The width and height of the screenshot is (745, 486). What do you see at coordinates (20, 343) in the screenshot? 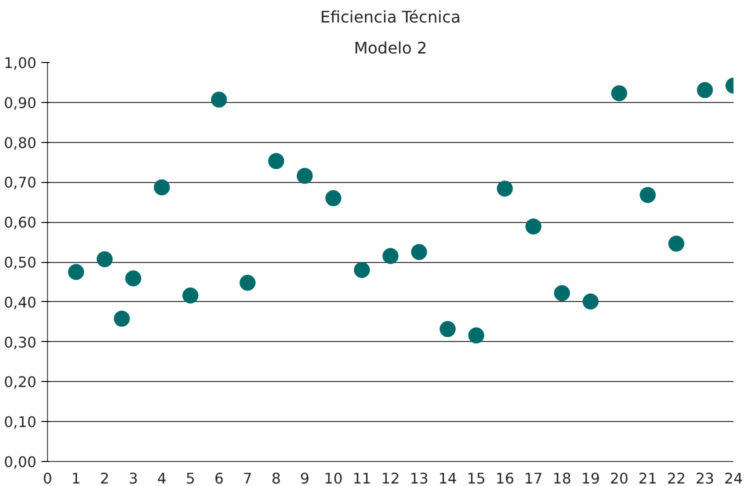
I see `y-tick-label: 0,30` at bounding box center [20, 343].